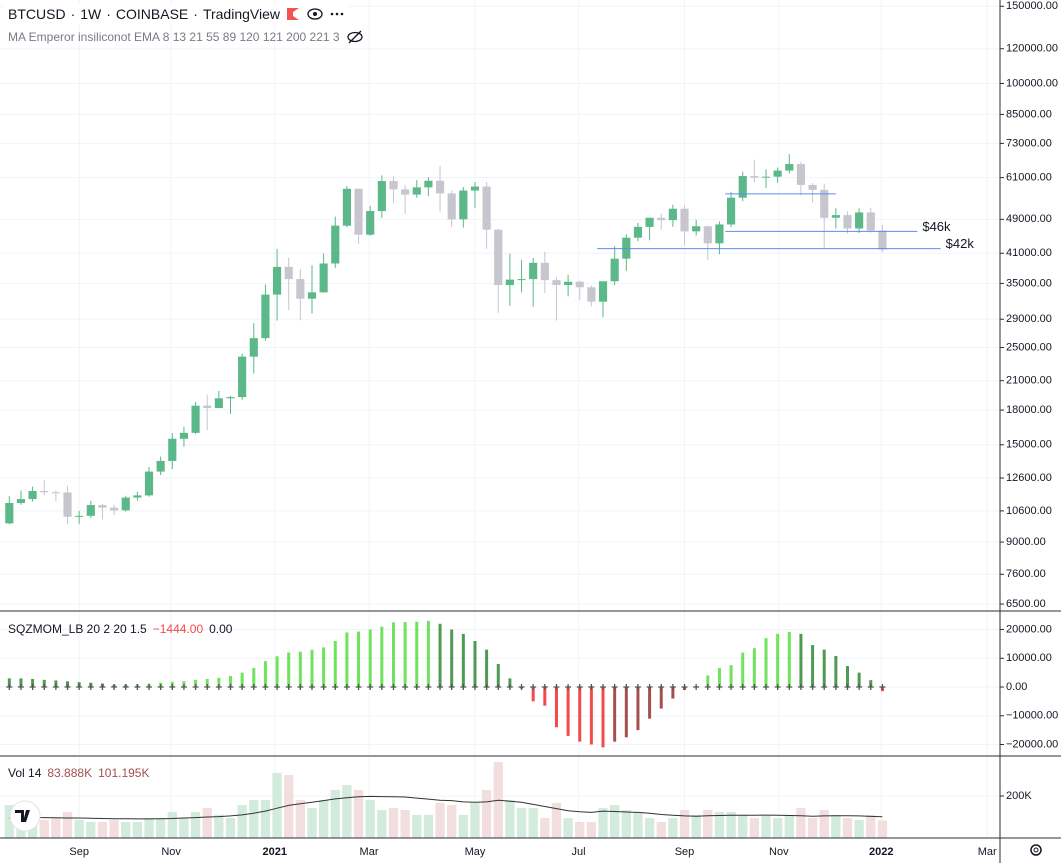 The image size is (1061, 863). Describe the element at coordinates (1032, 716) in the screenshot. I see `y-tick-label: −10000.00` at that location.